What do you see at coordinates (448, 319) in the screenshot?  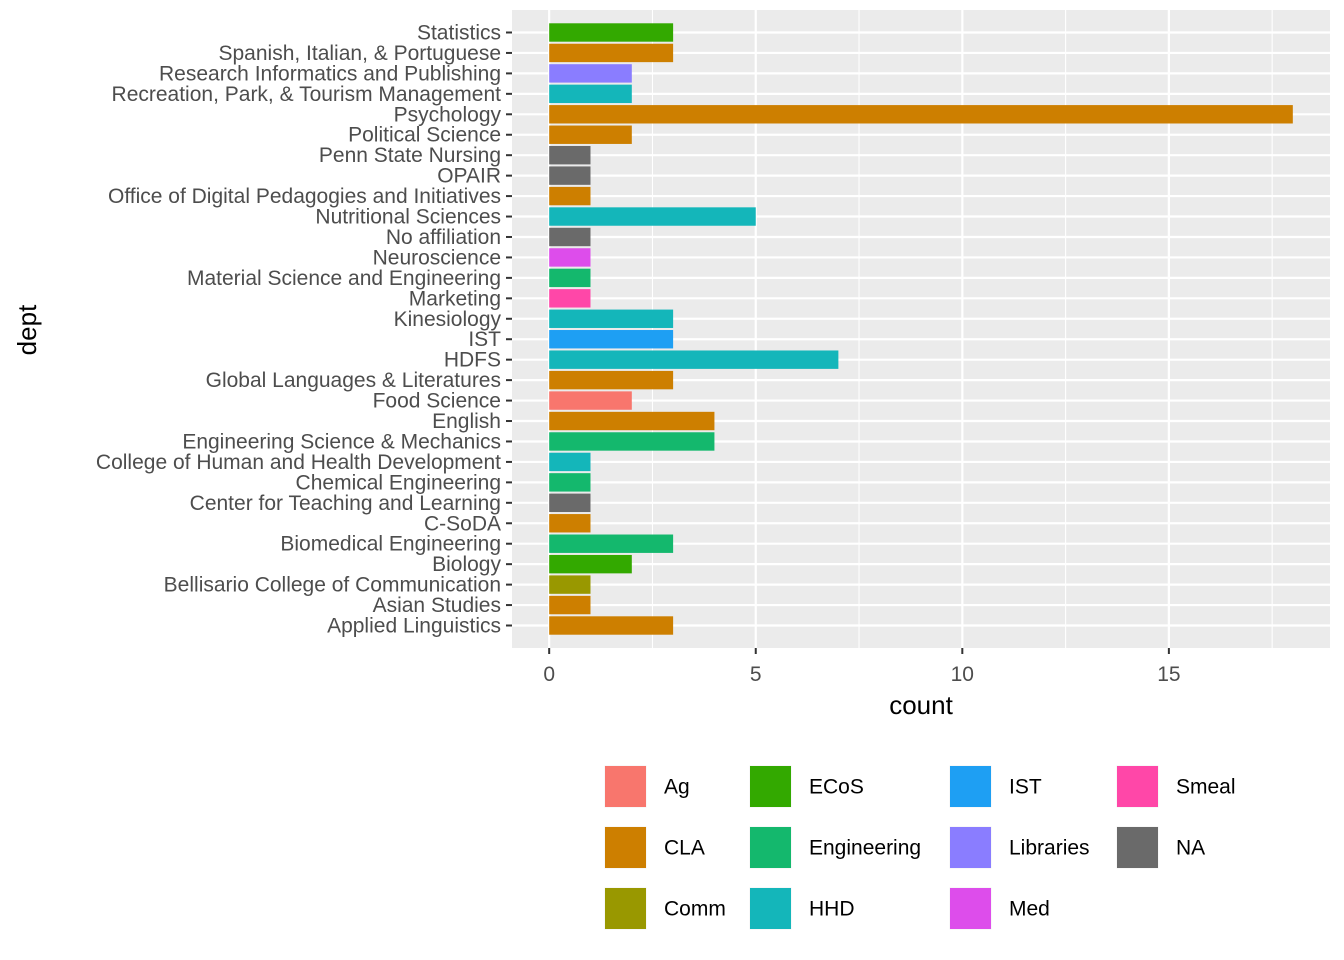 I see `y-tick-label: Kinesiology` at bounding box center [448, 319].